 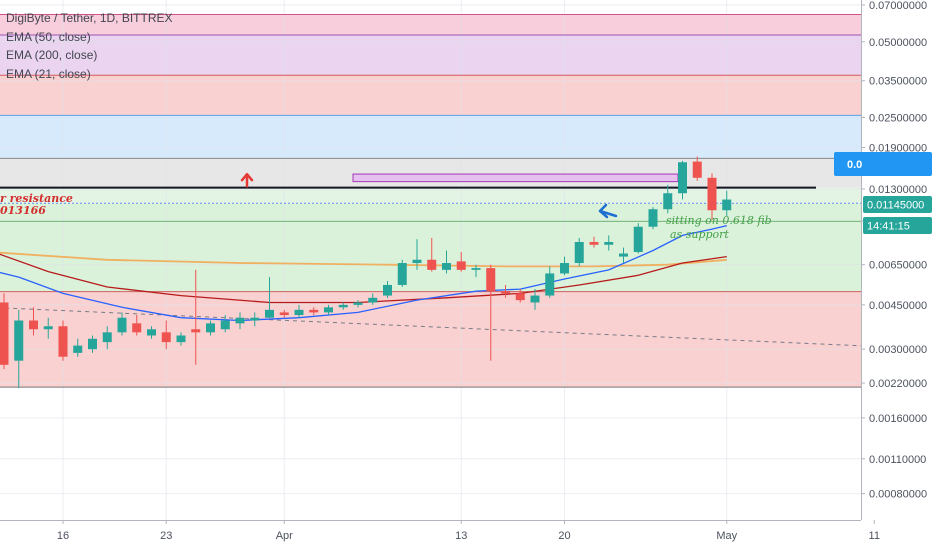 What do you see at coordinates (854, 165) in the screenshot?
I see `blue-price-tag-label: 0.0` at bounding box center [854, 165].